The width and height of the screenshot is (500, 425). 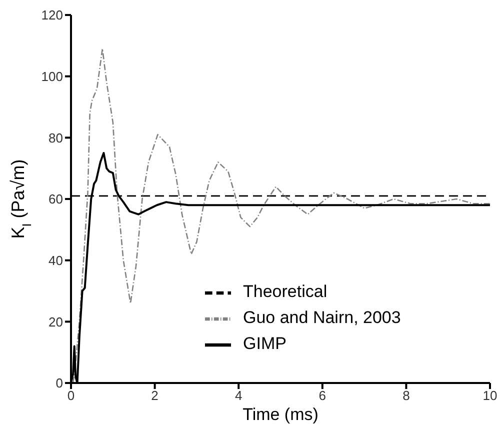 What do you see at coordinates (406, 396) in the screenshot?
I see `x-tick-label: 8` at bounding box center [406, 396].